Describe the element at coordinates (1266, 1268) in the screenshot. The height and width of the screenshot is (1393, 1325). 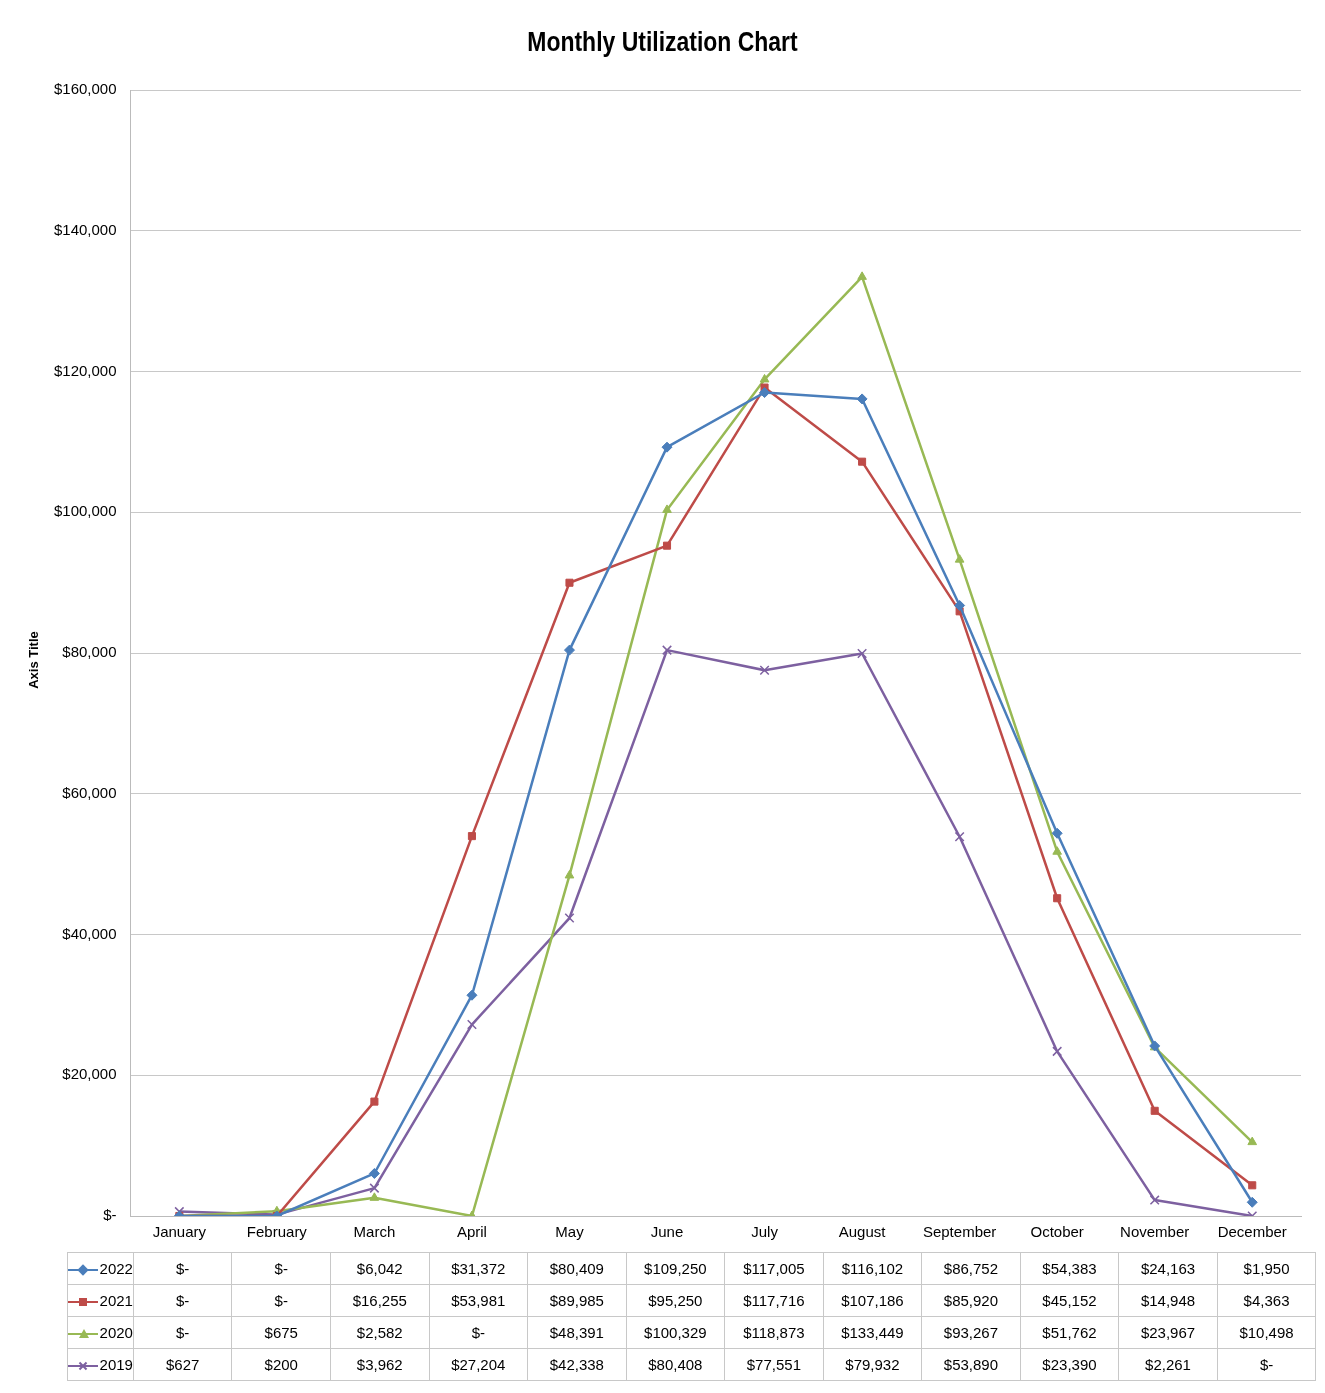
I see `data-label: $1,950` at that location.